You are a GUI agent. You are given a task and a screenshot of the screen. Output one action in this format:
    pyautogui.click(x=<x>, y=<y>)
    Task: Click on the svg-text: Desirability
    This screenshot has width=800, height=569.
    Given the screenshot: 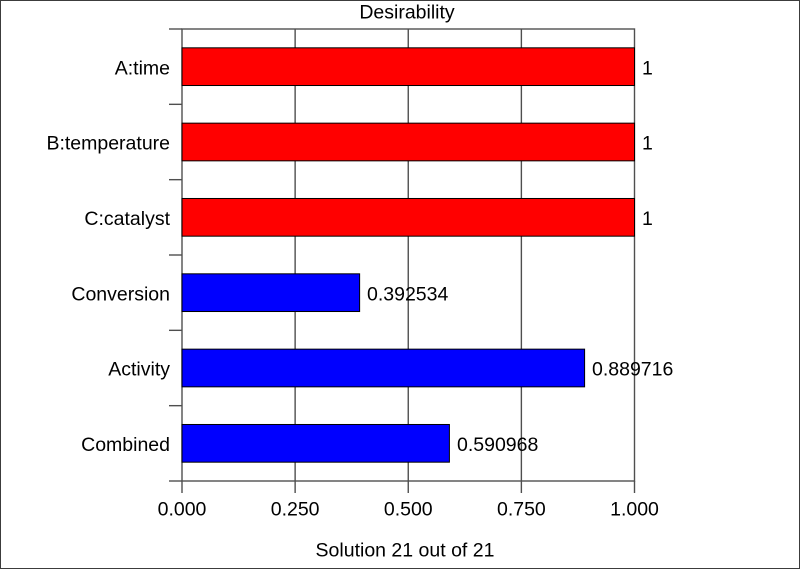 What is the action you would take?
    pyautogui.click(x=407, y=12)
    